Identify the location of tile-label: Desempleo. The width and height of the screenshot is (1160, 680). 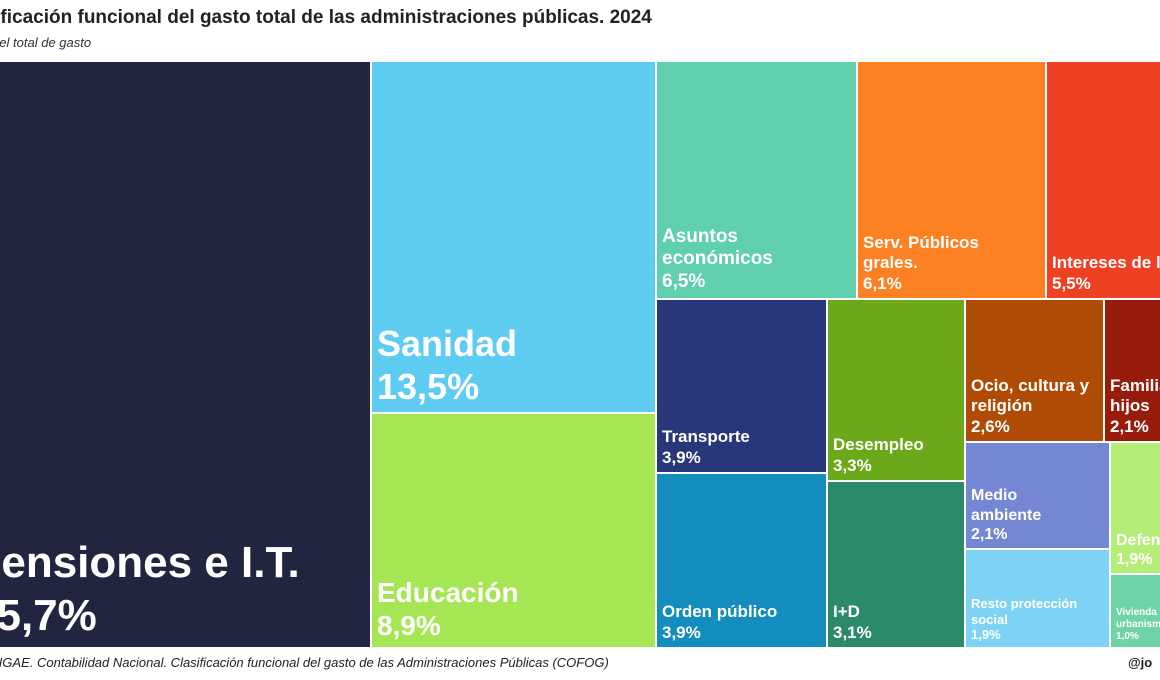
(878, 445).